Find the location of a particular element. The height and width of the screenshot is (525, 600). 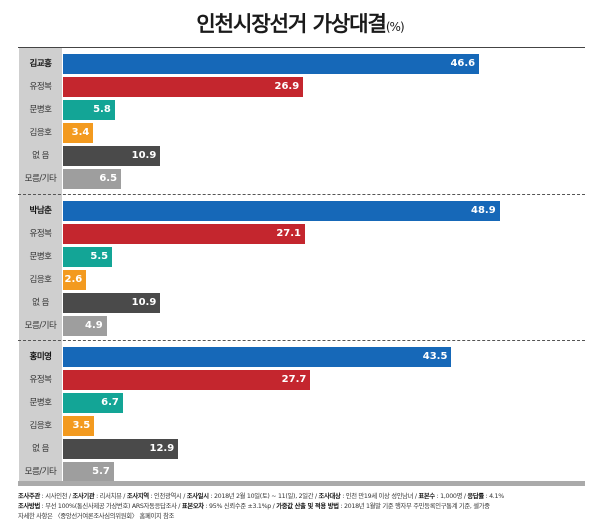

footer-value: : 95% 신뢰수준 ±3.1%p / is located at coordinates (240, 506).